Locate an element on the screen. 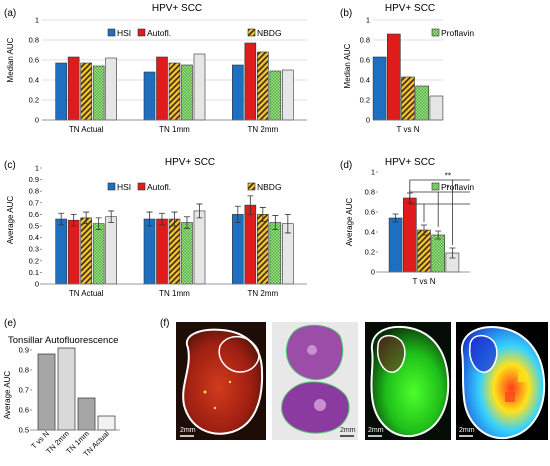 The width and height of the screenshot is (550, 466). legend-swatch-c-hsi is located at coordinates (111, 186).